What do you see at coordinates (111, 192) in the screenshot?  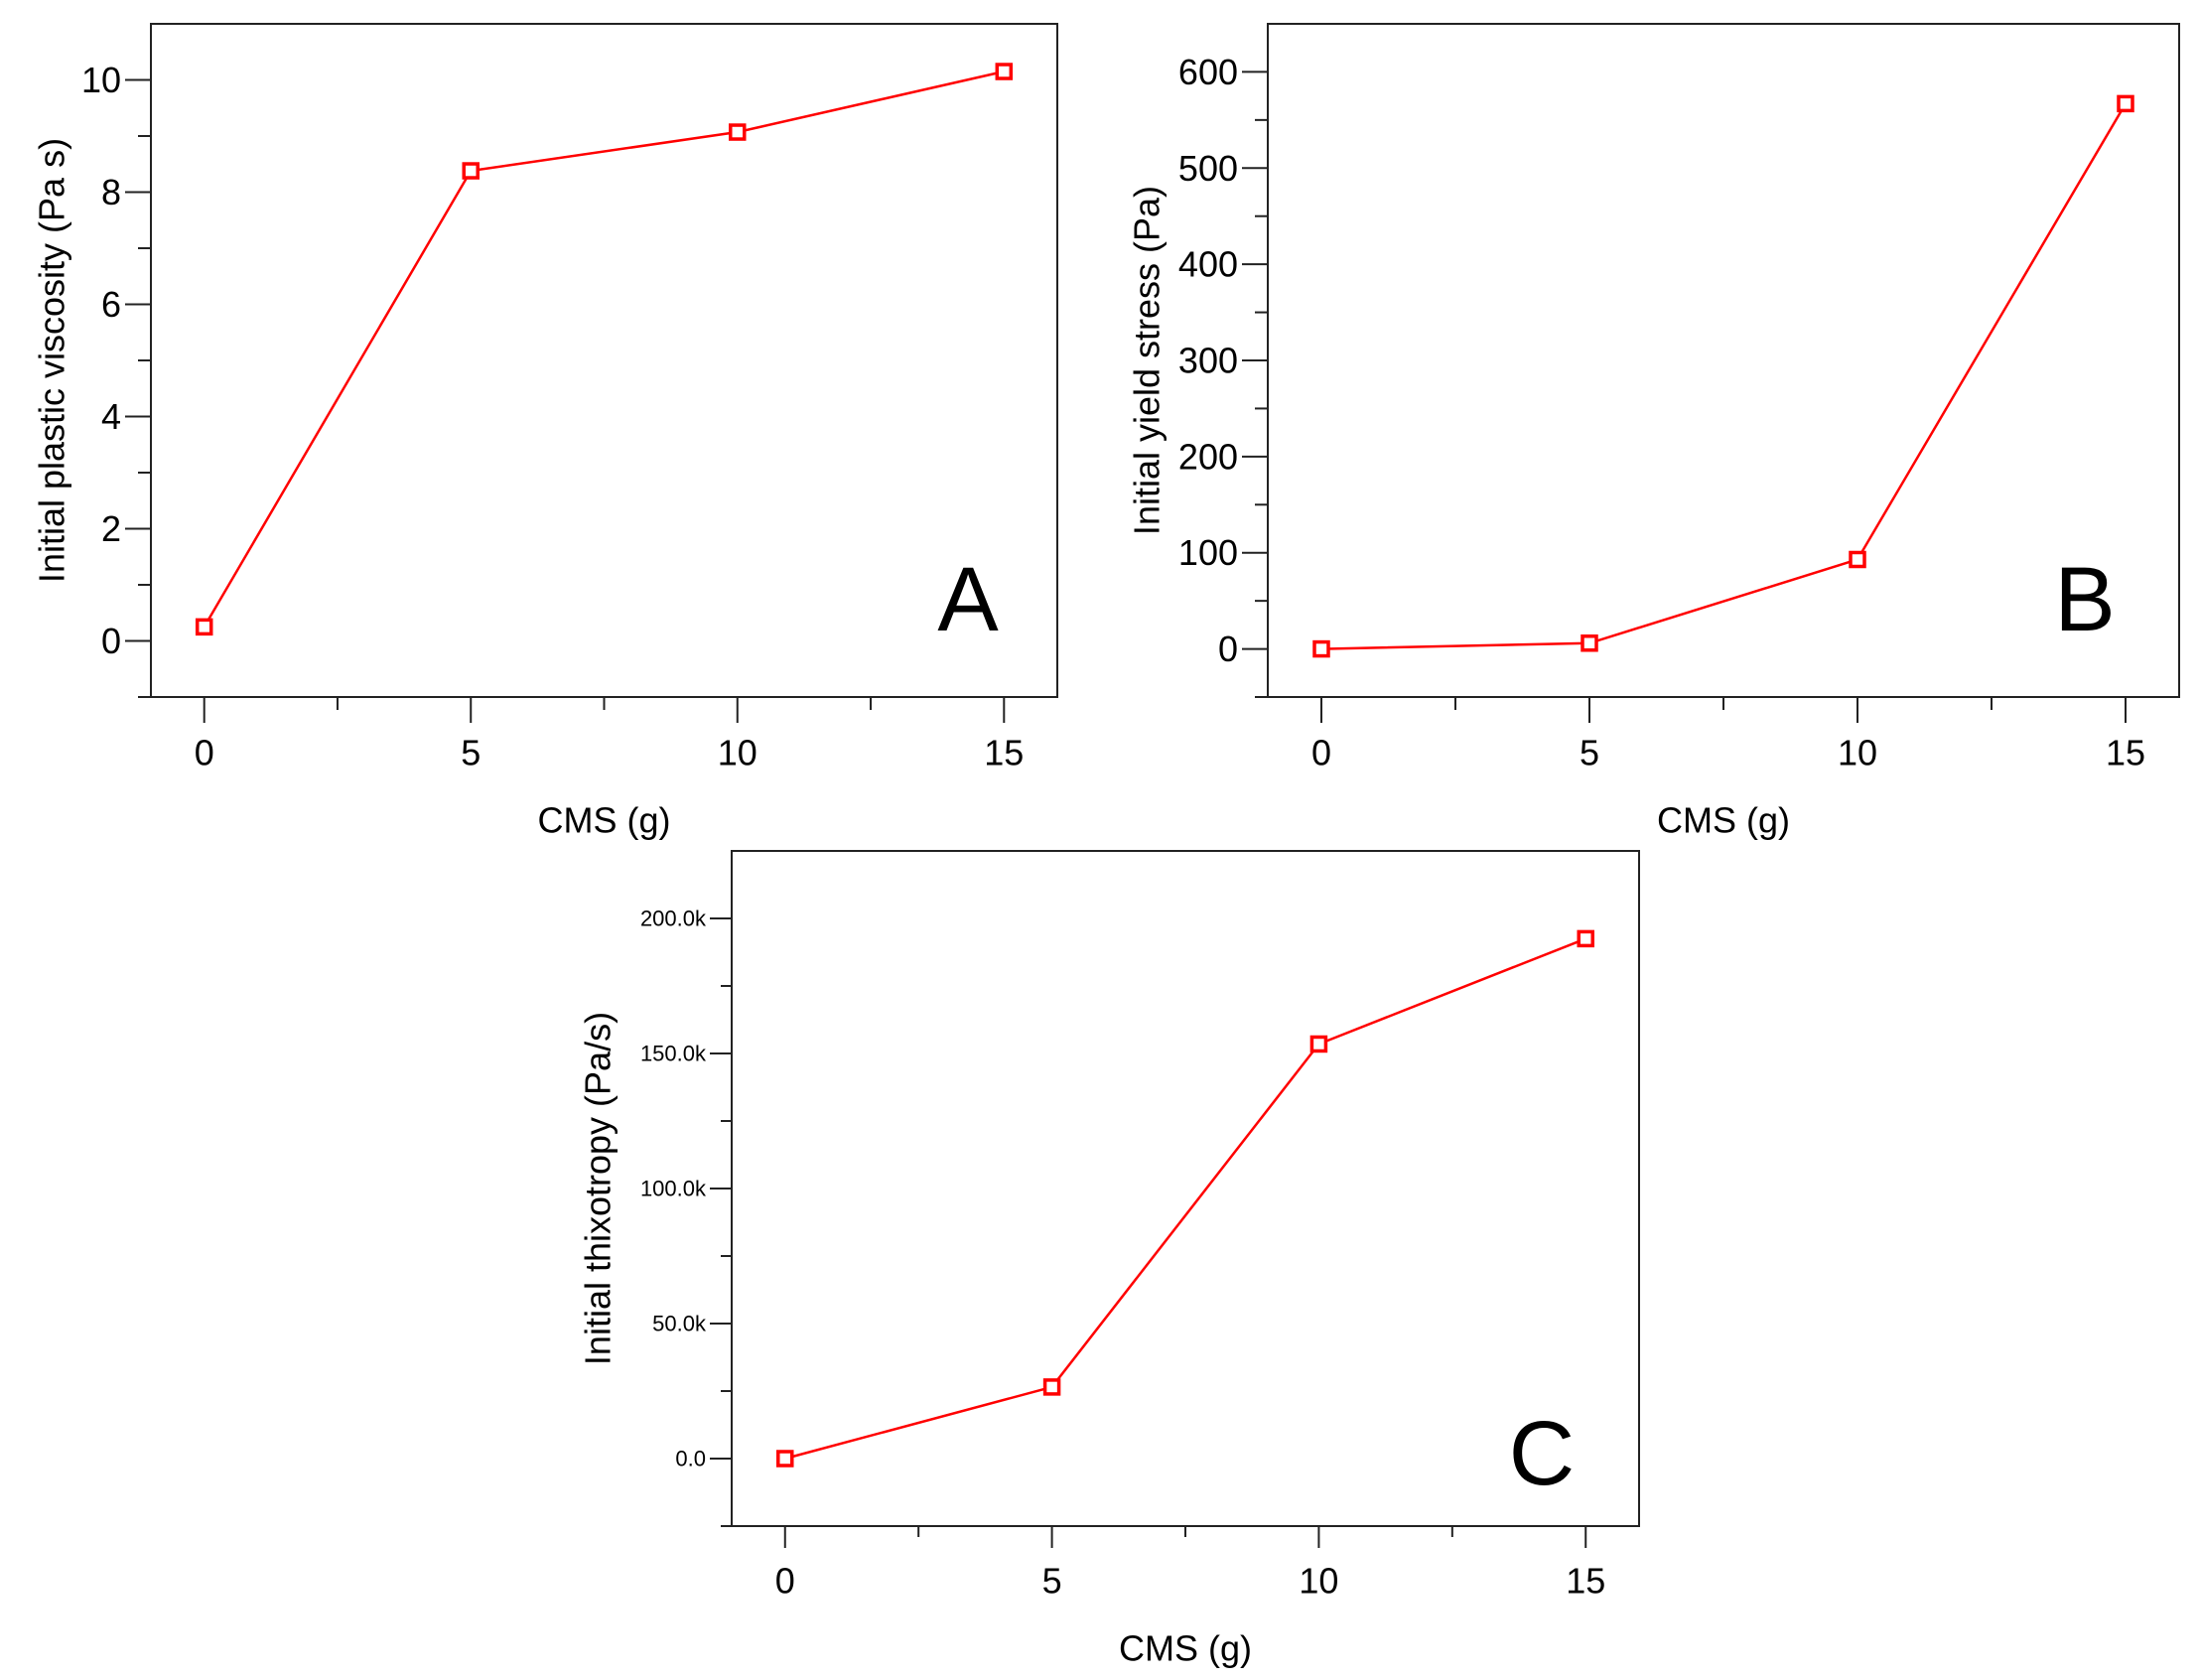 I see `y-tick-label: 8` at bounding box center [111, 192].